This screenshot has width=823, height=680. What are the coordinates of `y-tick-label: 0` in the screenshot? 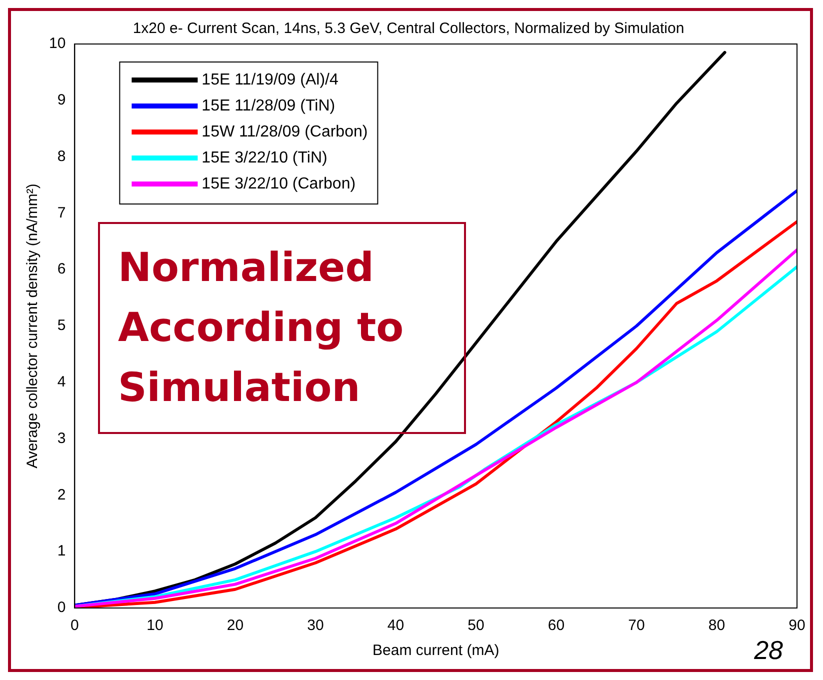 It's located at (61, 607).